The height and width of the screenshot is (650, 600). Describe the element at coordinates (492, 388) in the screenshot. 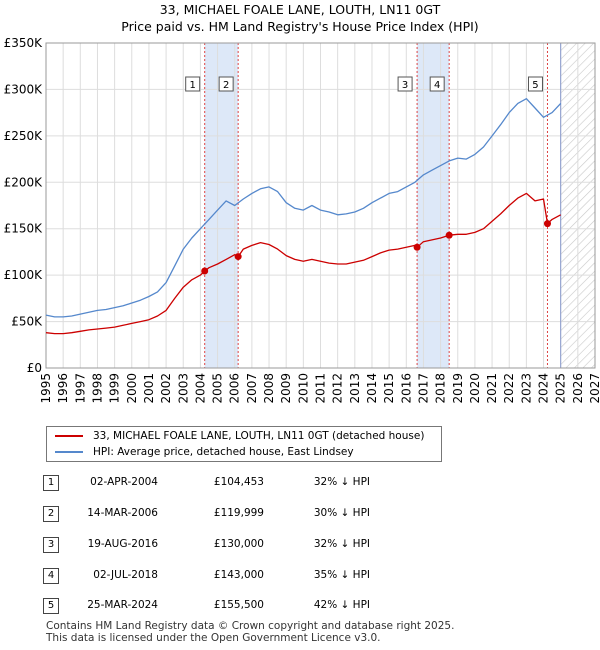

I see `x-tick-label: 2021` at that location.